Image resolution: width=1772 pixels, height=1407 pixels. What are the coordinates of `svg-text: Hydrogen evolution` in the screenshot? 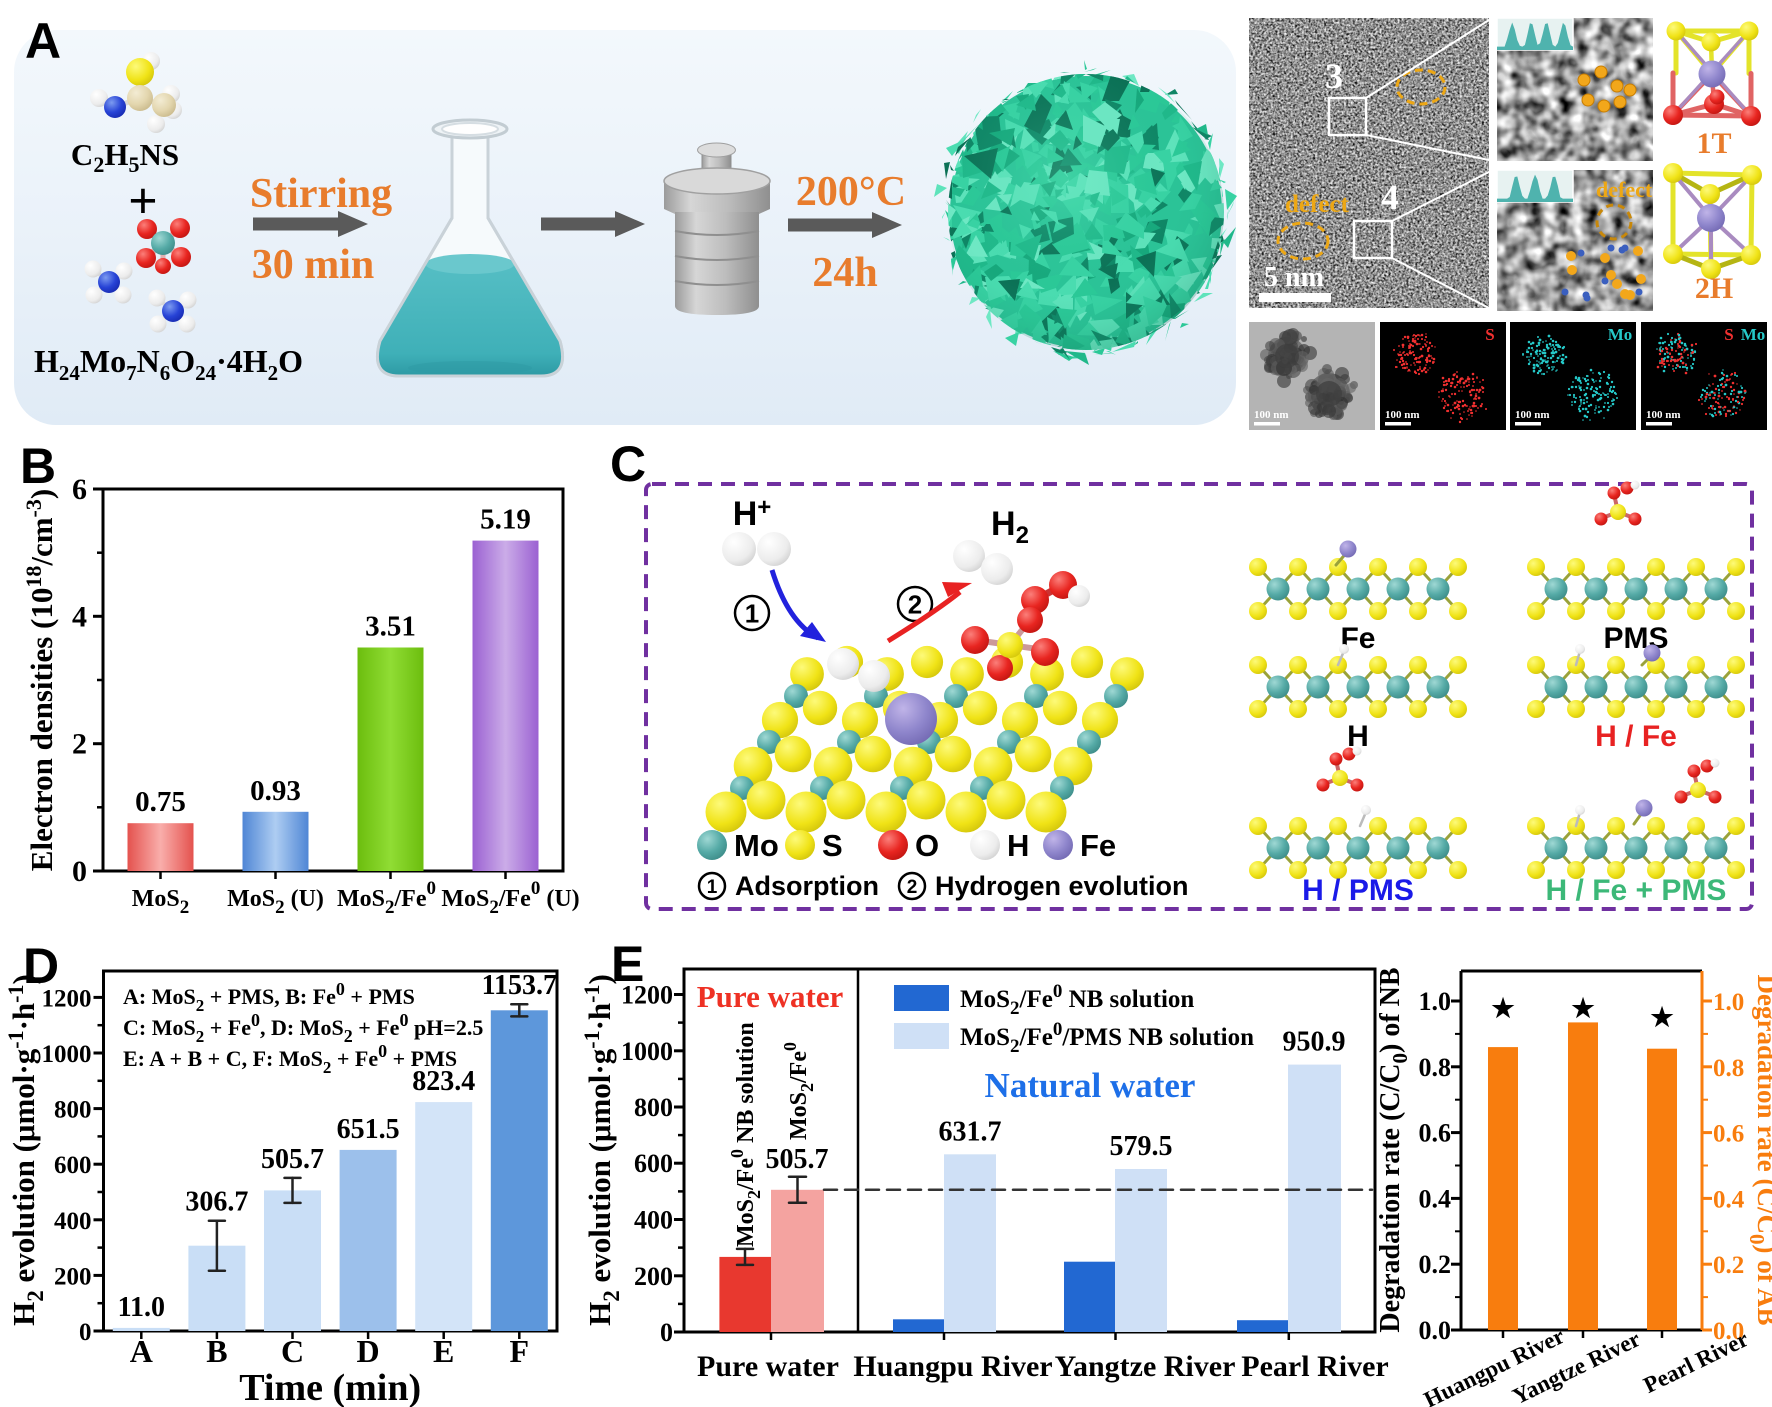 It's located at (1062, 886).